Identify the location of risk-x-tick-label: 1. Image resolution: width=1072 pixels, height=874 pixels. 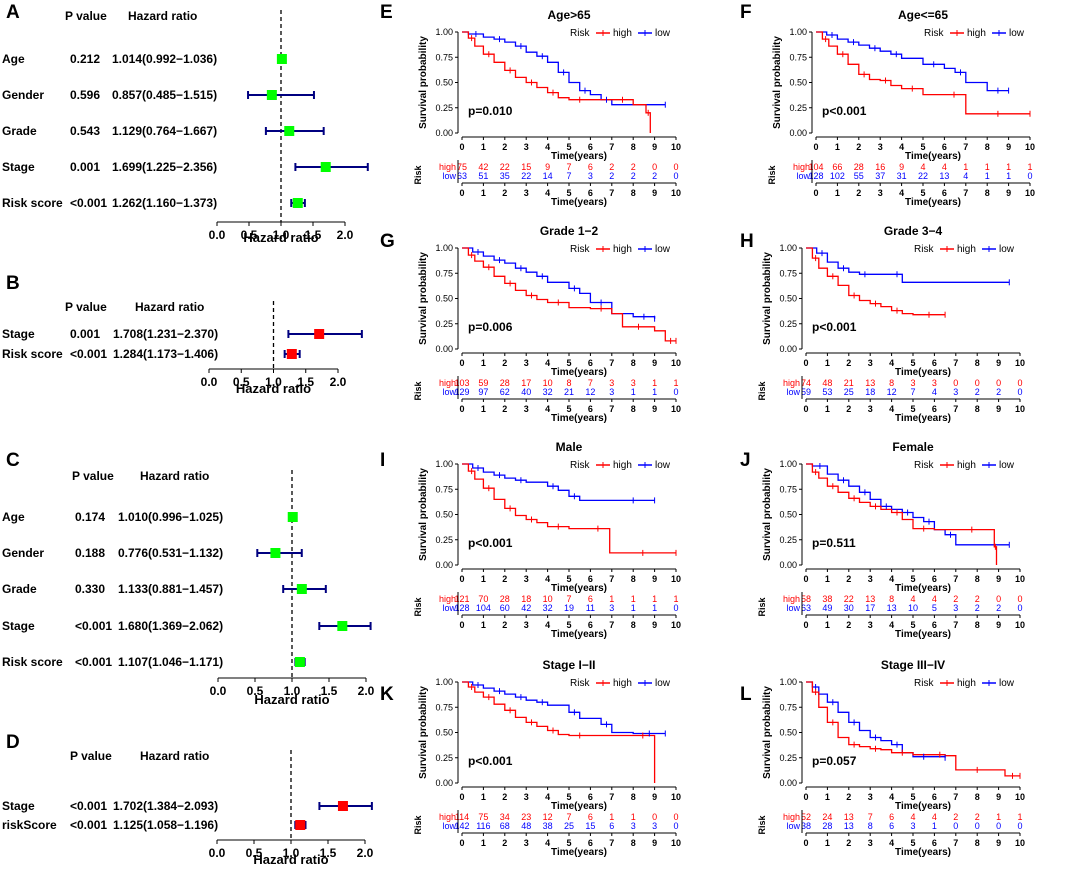
(827, 625).